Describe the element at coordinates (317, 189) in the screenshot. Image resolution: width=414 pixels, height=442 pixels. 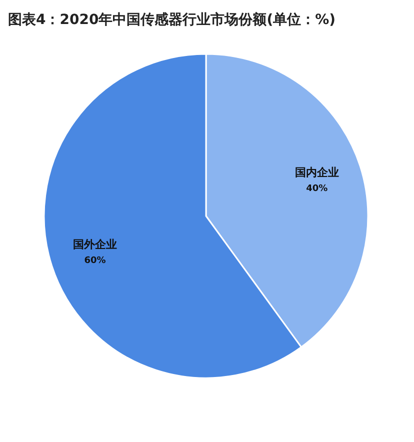
I see `data-label: 40%` at that location.